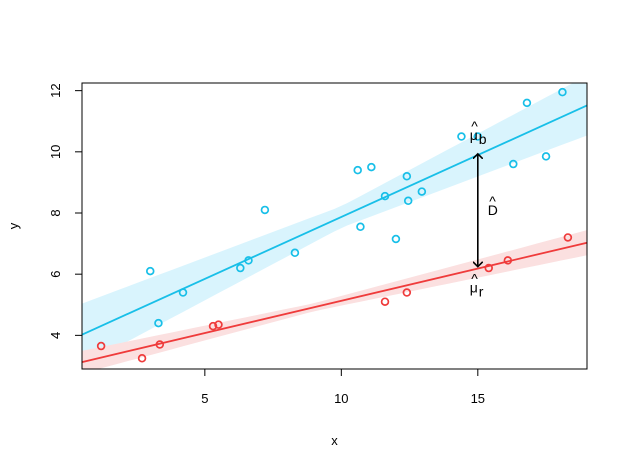  What do you see at coordinates (484, 209) in the screenshot?
I see `annotations: μ^bμ^rD^` at bounding box center [484, 209].